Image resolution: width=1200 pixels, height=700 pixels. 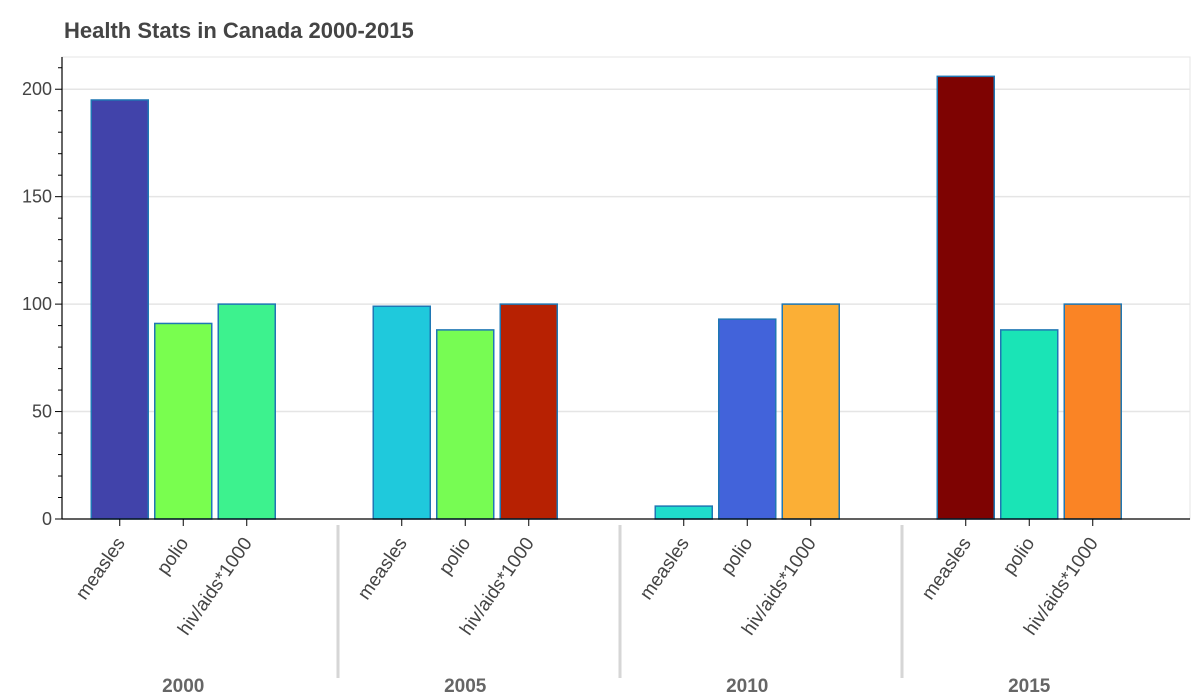 What do you see at coordinates (1029, 686) in the screenshot?
I see `group-label: 2015` at bounding box center [1029, 686].